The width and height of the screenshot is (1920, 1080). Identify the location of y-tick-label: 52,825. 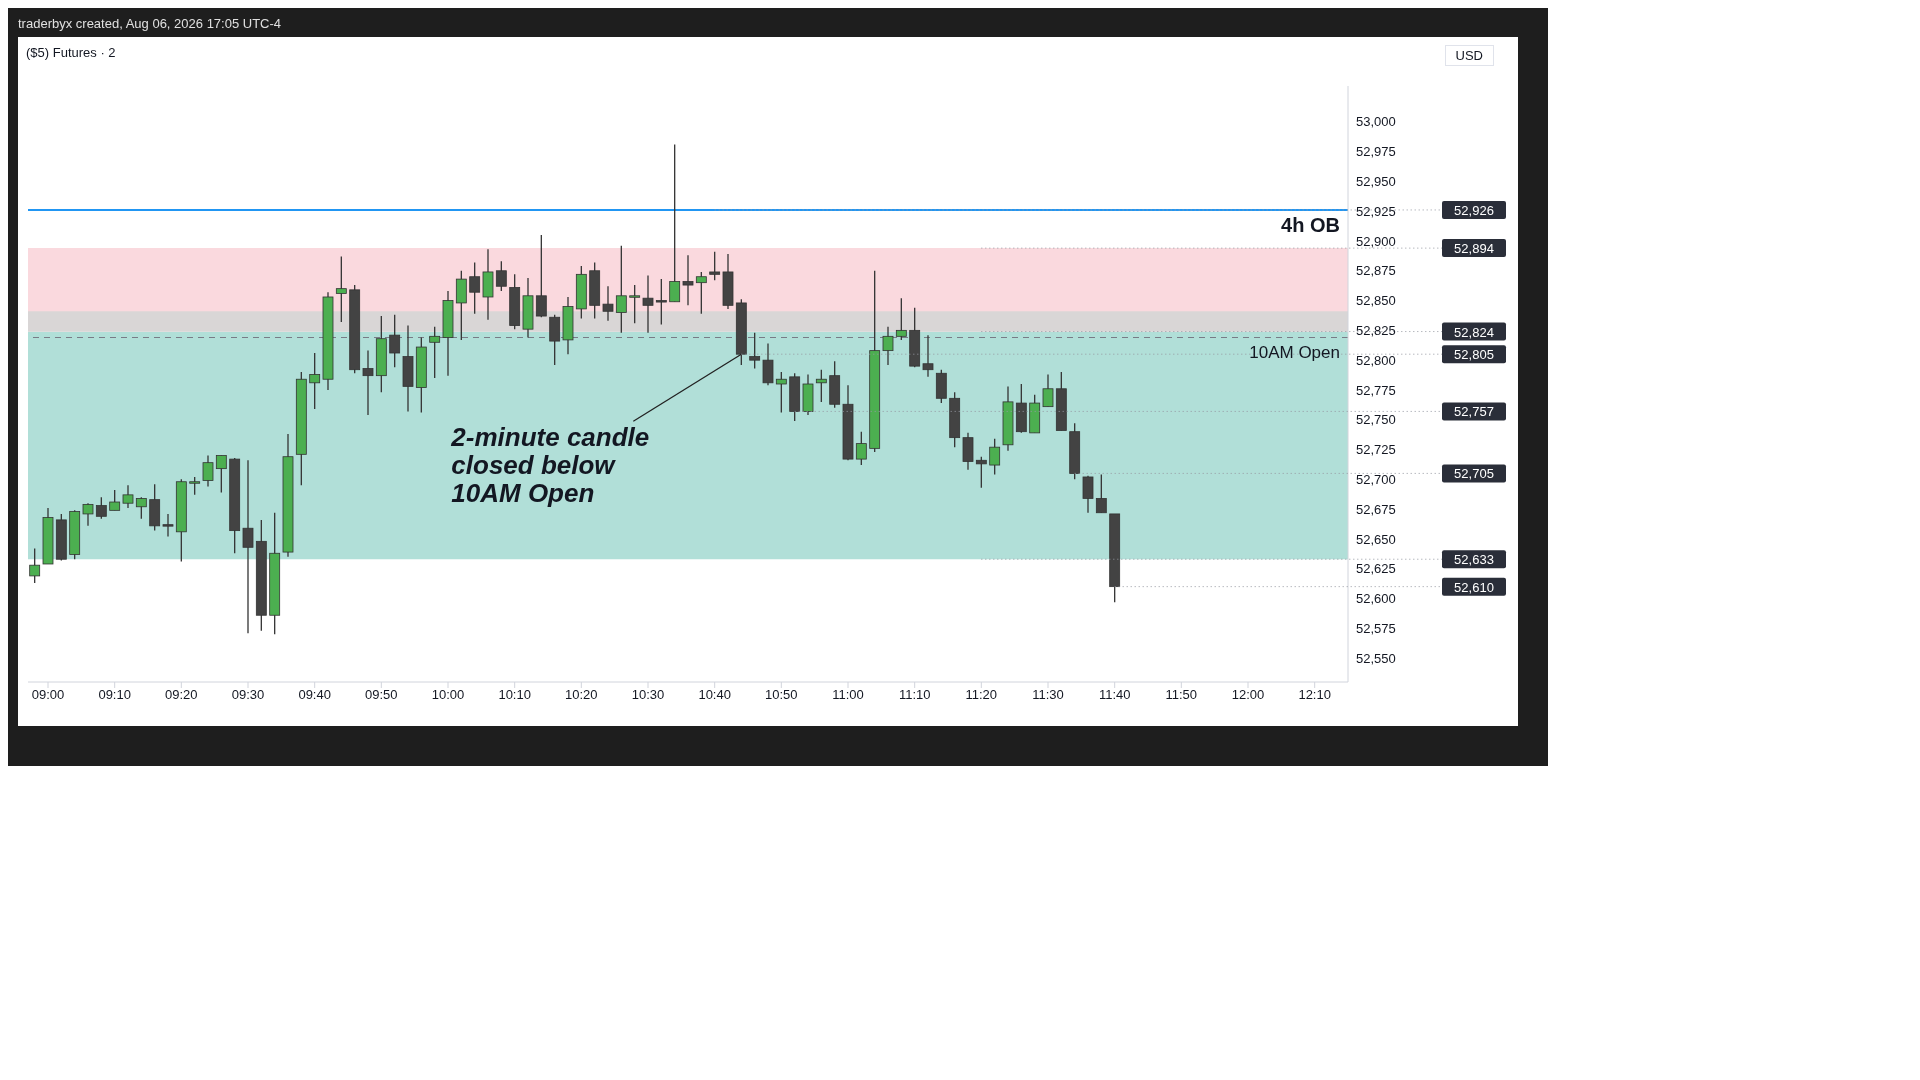
(1376, 330).